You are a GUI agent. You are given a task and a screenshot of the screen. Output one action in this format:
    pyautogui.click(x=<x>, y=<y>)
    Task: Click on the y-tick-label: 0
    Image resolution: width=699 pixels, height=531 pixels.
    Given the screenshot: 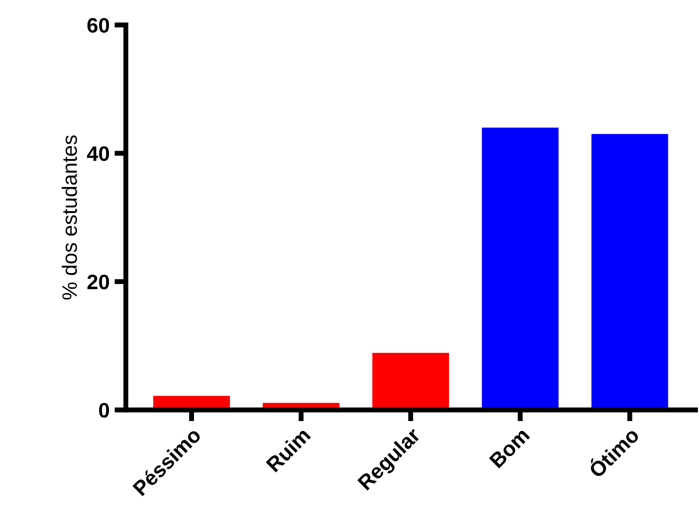 What is the action you would take?
    pyautogui.click(x=104, y=410)
    